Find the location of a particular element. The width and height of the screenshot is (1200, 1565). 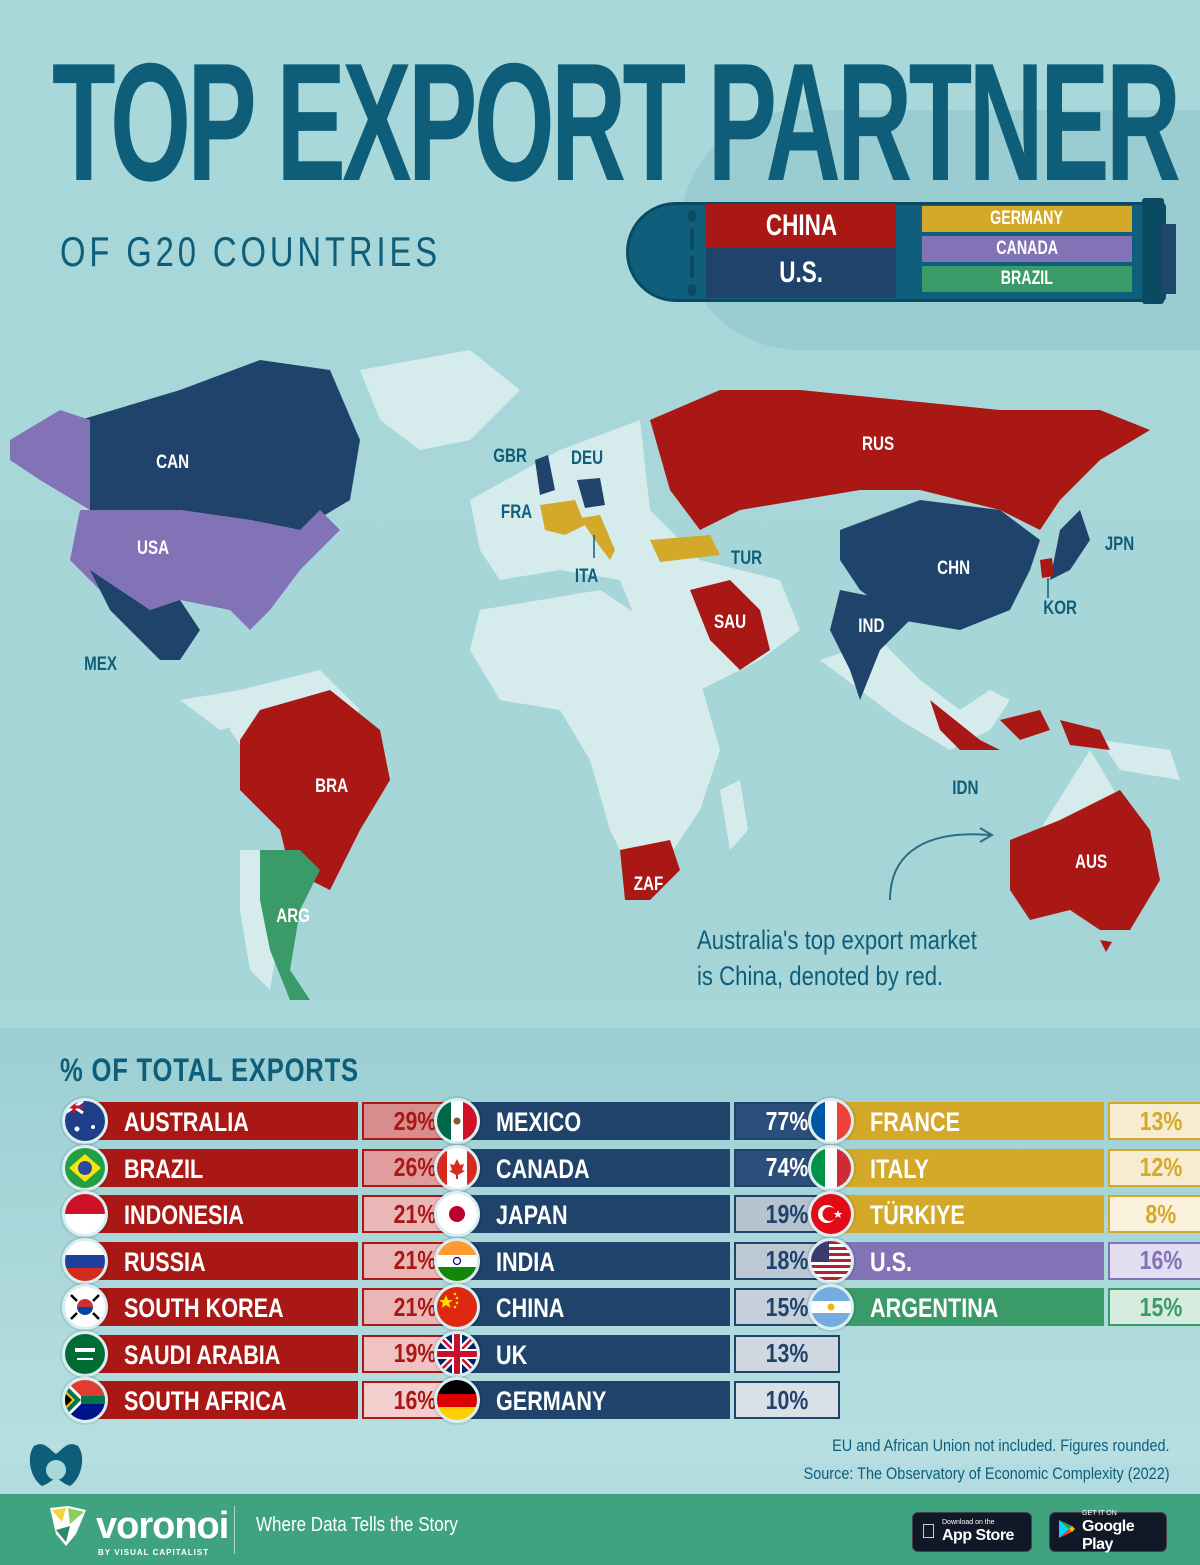

app-store-button:  Download on the App Store is located at coordinates (972, 1532).